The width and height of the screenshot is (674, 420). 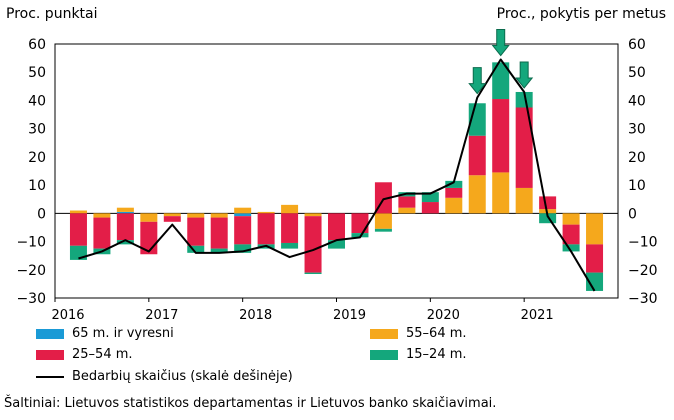 What do you see at coordinates (182, 376) in the screenshot?
I see `legend-label-unemployed: Bedarbių skaičius (skalė dešinėje)` at bounding box center [182, 376].